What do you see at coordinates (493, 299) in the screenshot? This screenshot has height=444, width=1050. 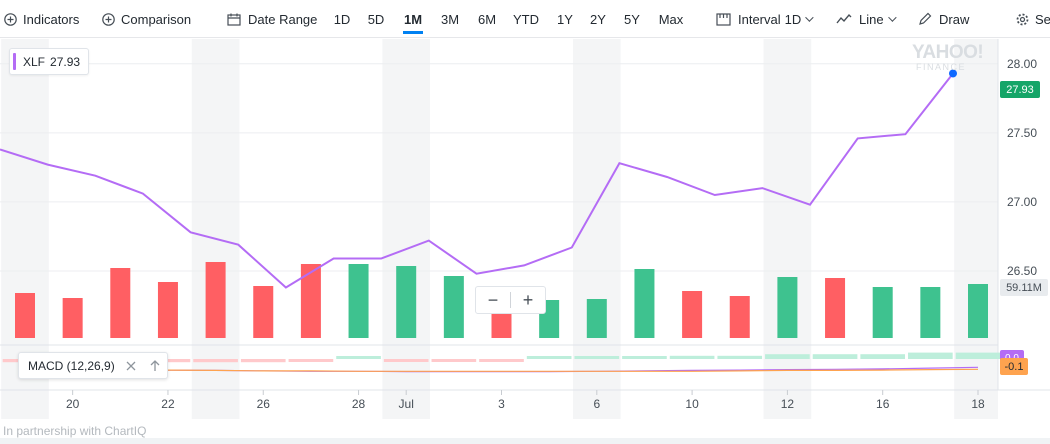 I see `zoom-out-button: −` at bounding box center [493, 299].